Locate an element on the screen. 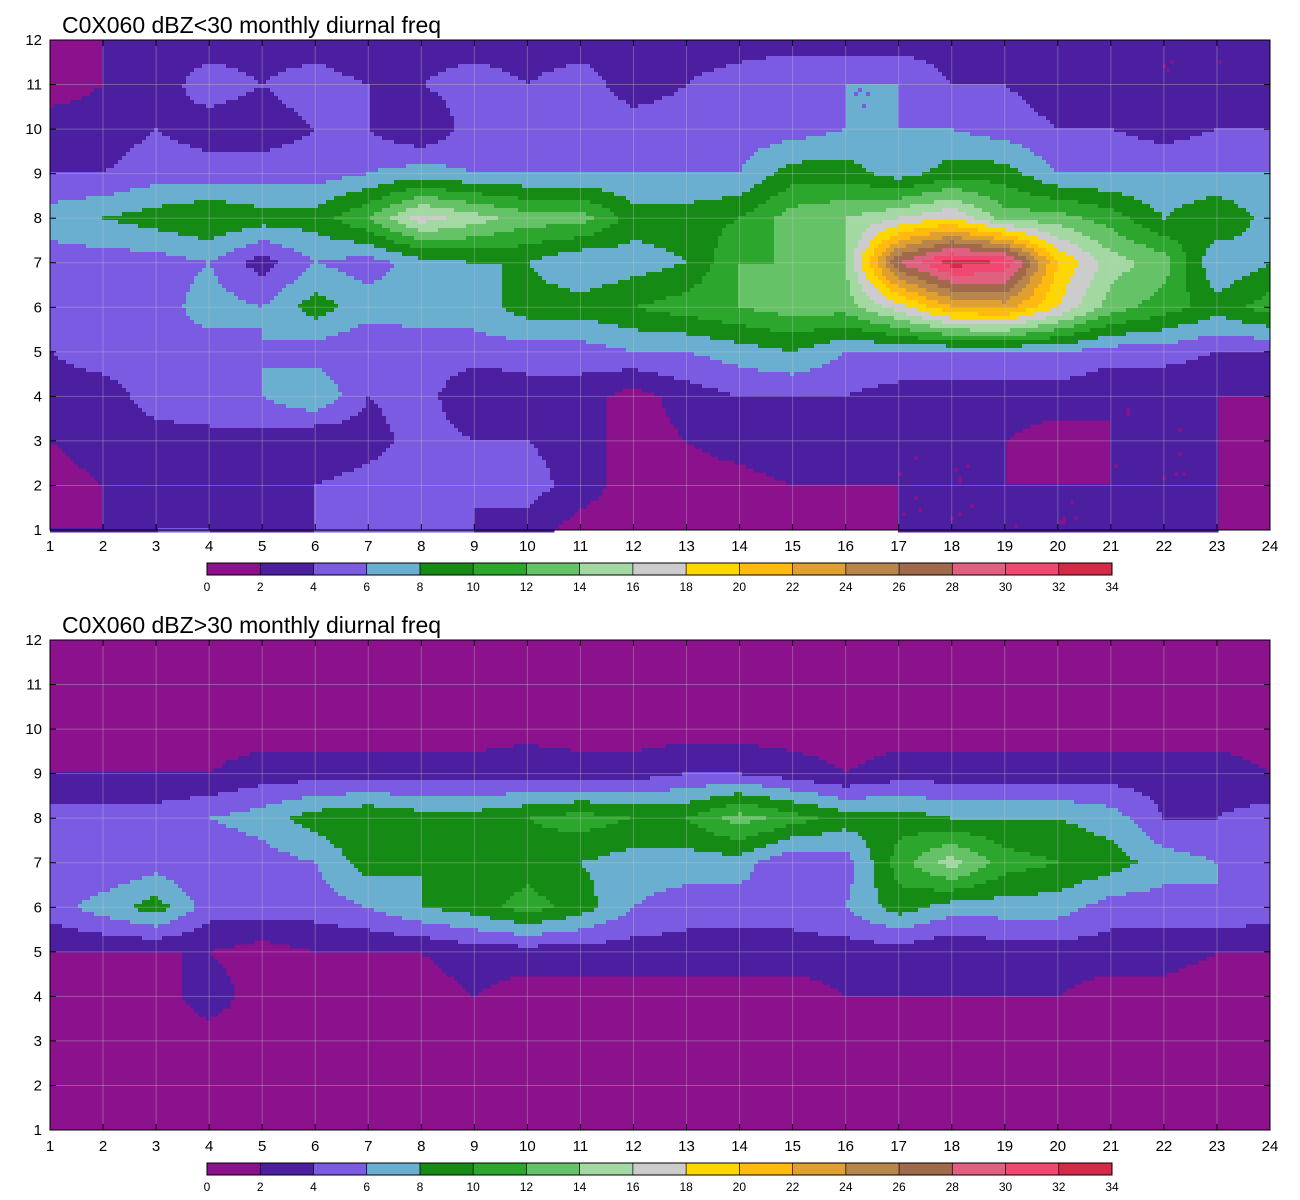 The height and width of the screenshot is (1200, 1300). x-tick-label: 2 is located at coordinates (103, 546).